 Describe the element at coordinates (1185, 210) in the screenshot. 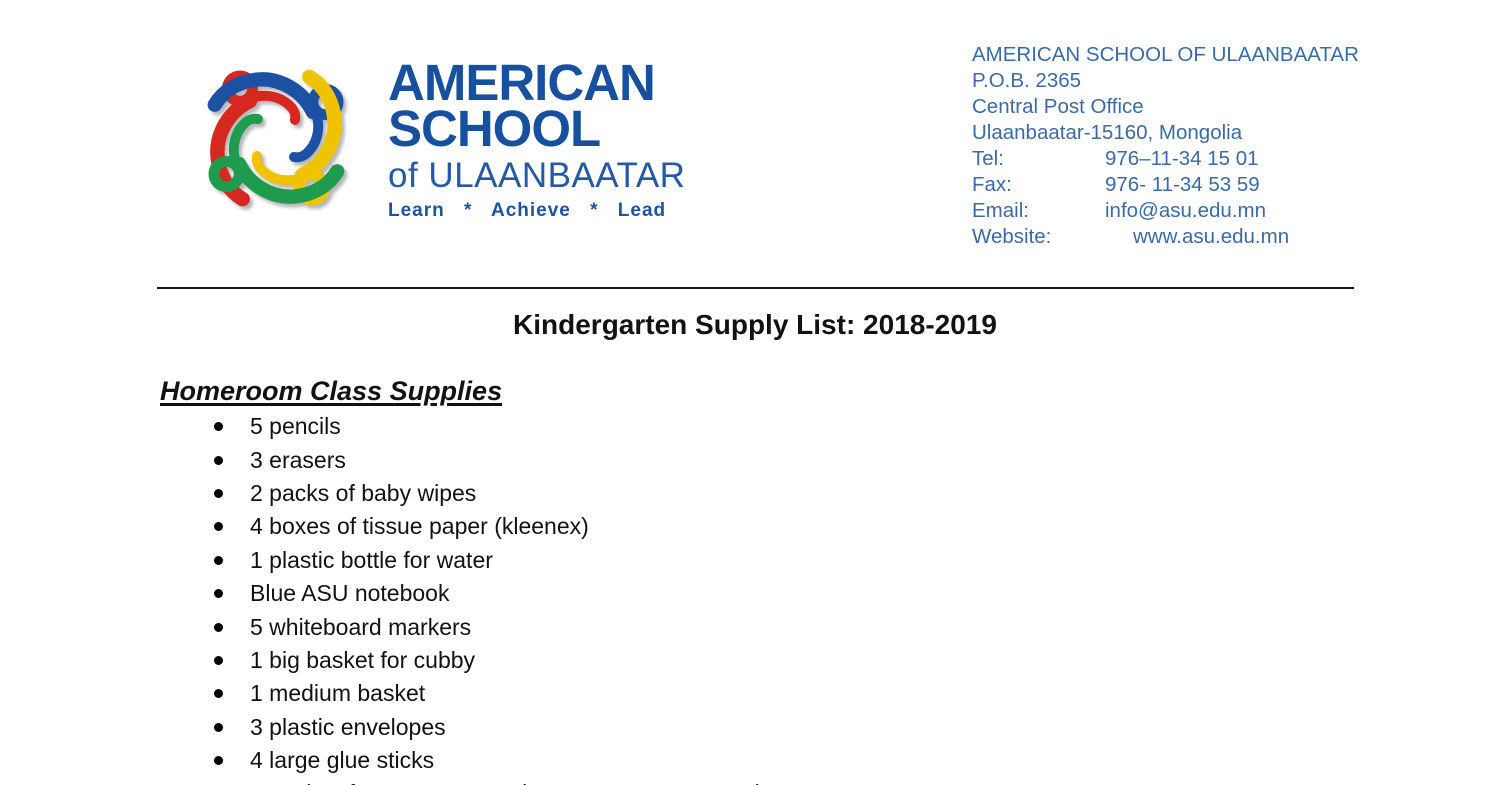

I see `contact-row-value: info@asu.edu.mn` at that location.